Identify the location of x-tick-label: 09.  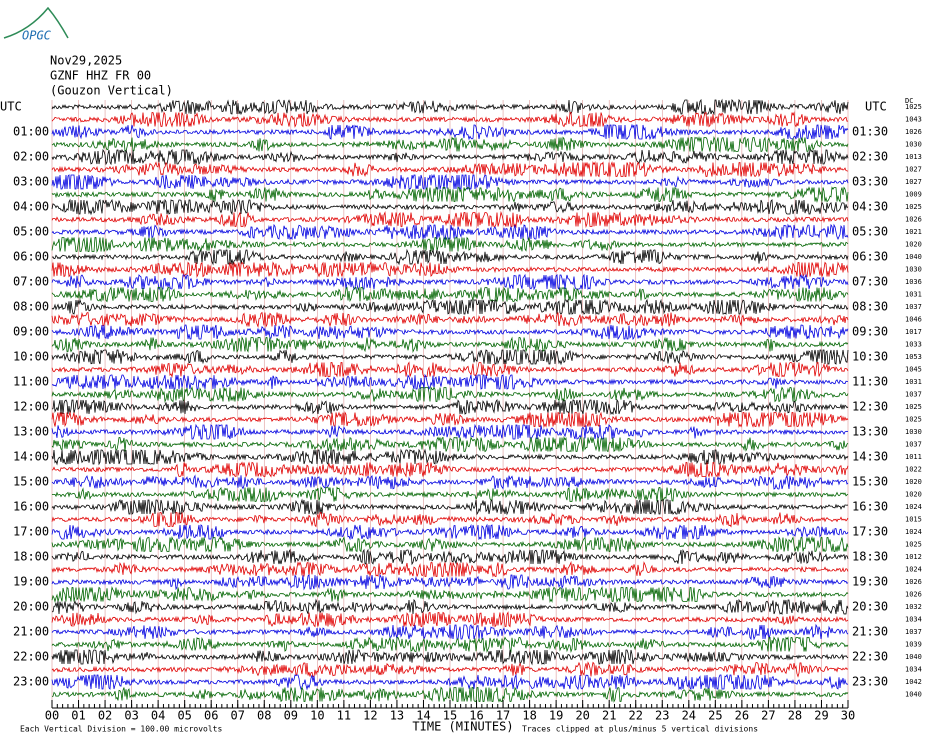
(291, 716).